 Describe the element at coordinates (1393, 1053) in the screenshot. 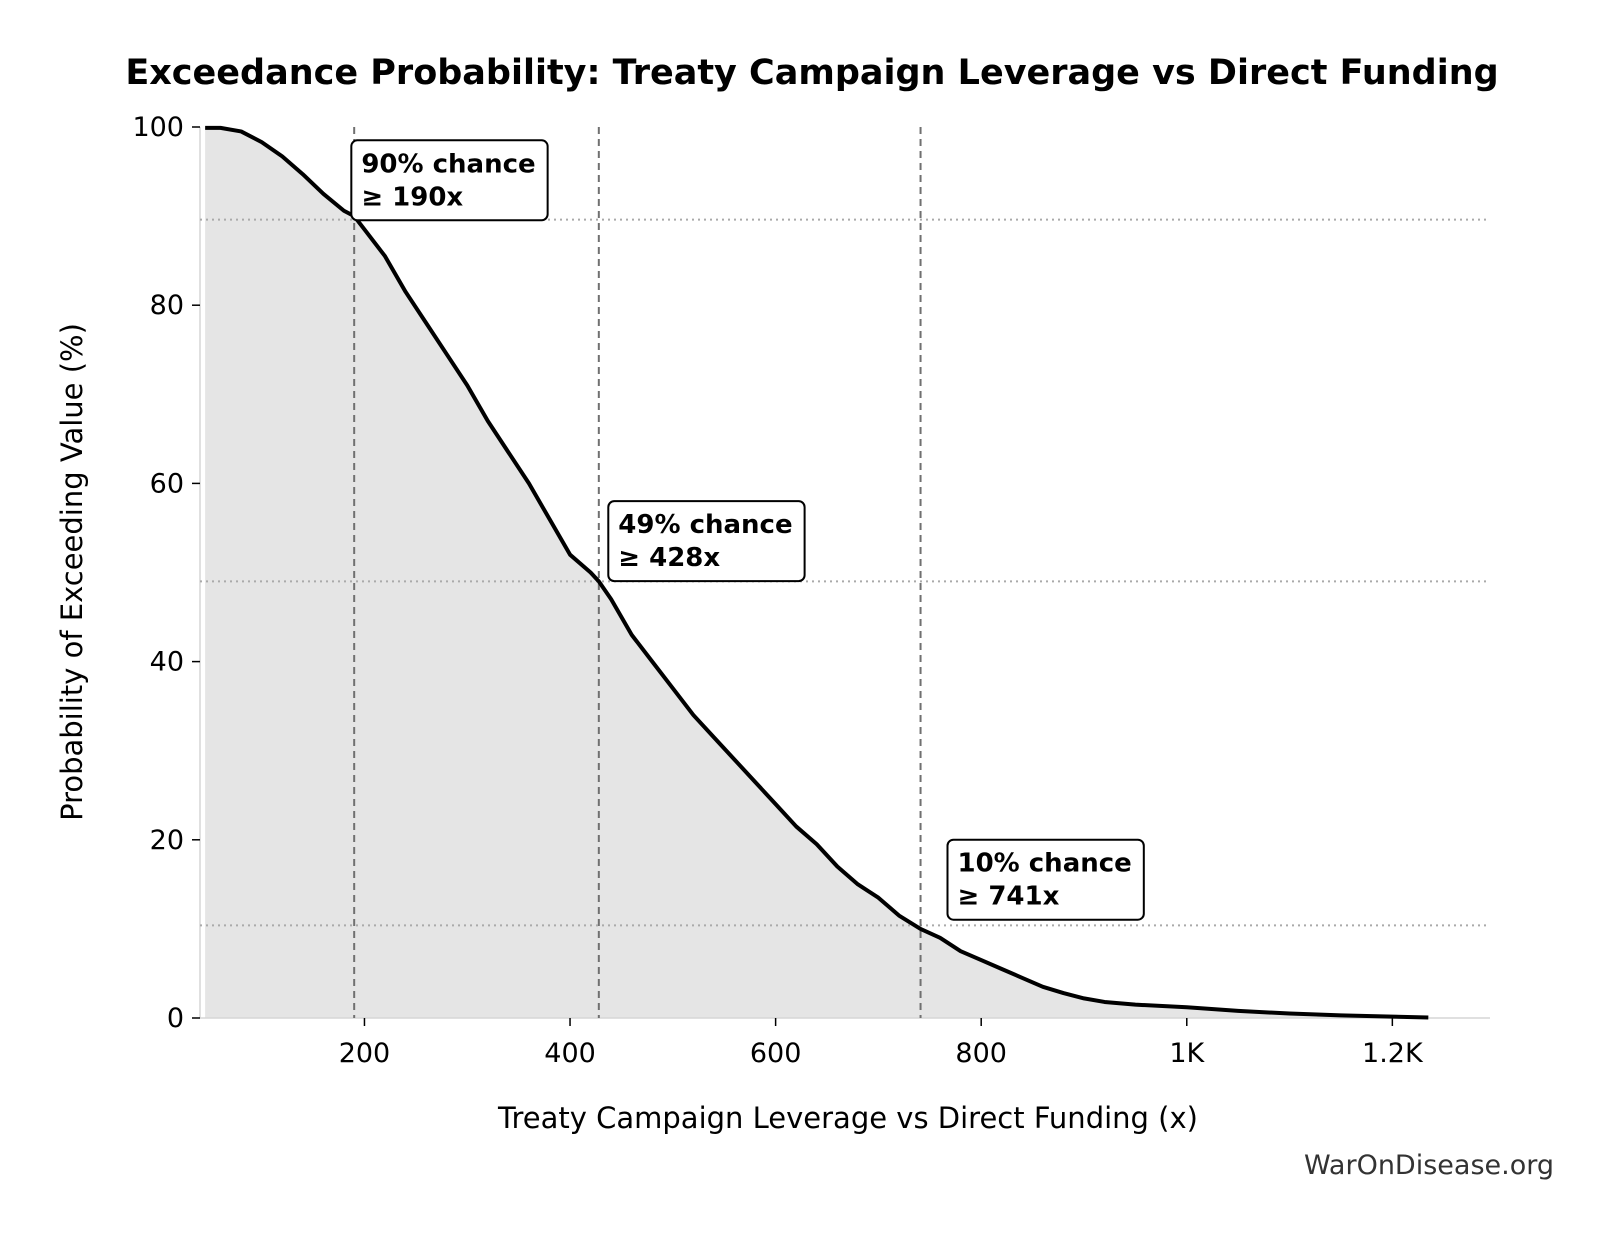

I see `x-tick-label: 1.2K` at that location.